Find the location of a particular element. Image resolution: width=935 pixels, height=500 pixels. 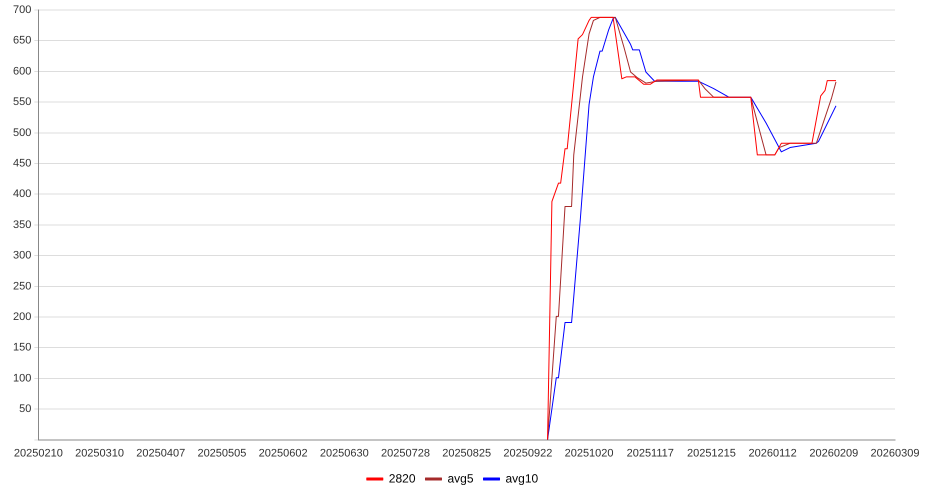

y-tick-label: 100 is located at coordinates (22, 378).